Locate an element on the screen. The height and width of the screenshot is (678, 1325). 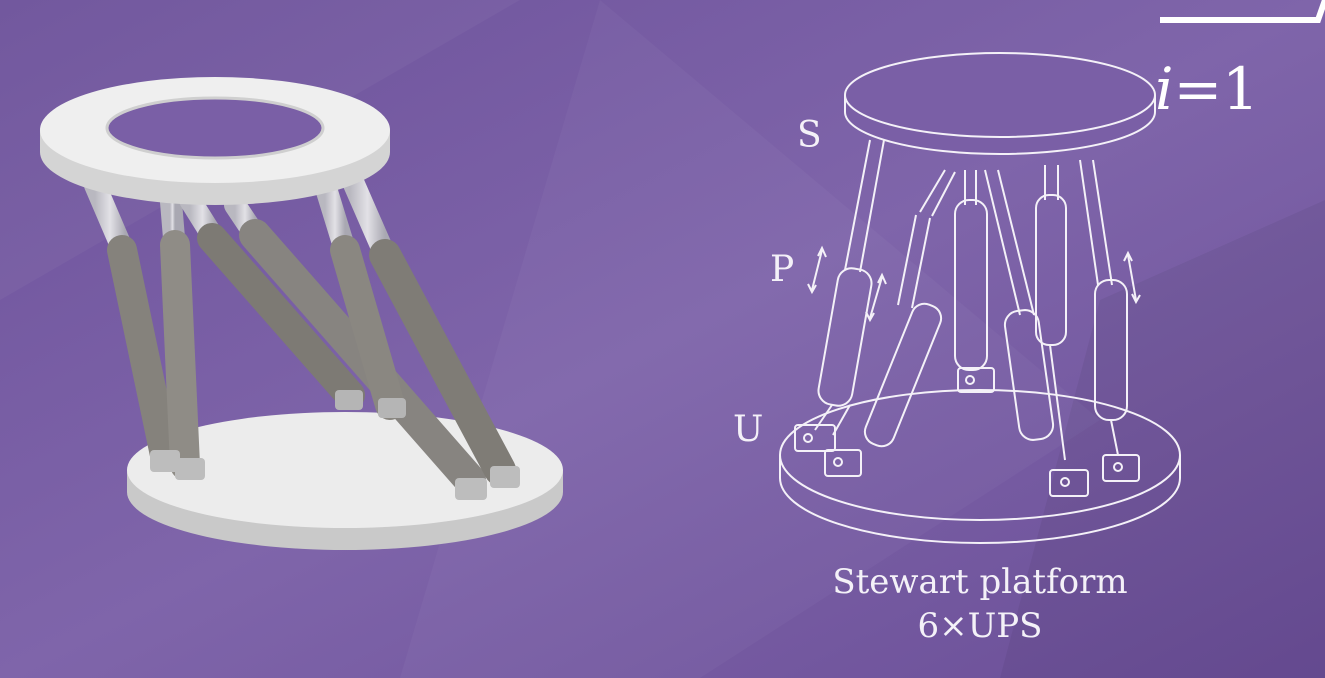
summation-symbol-fragment is located at coordinates (1242, 11).